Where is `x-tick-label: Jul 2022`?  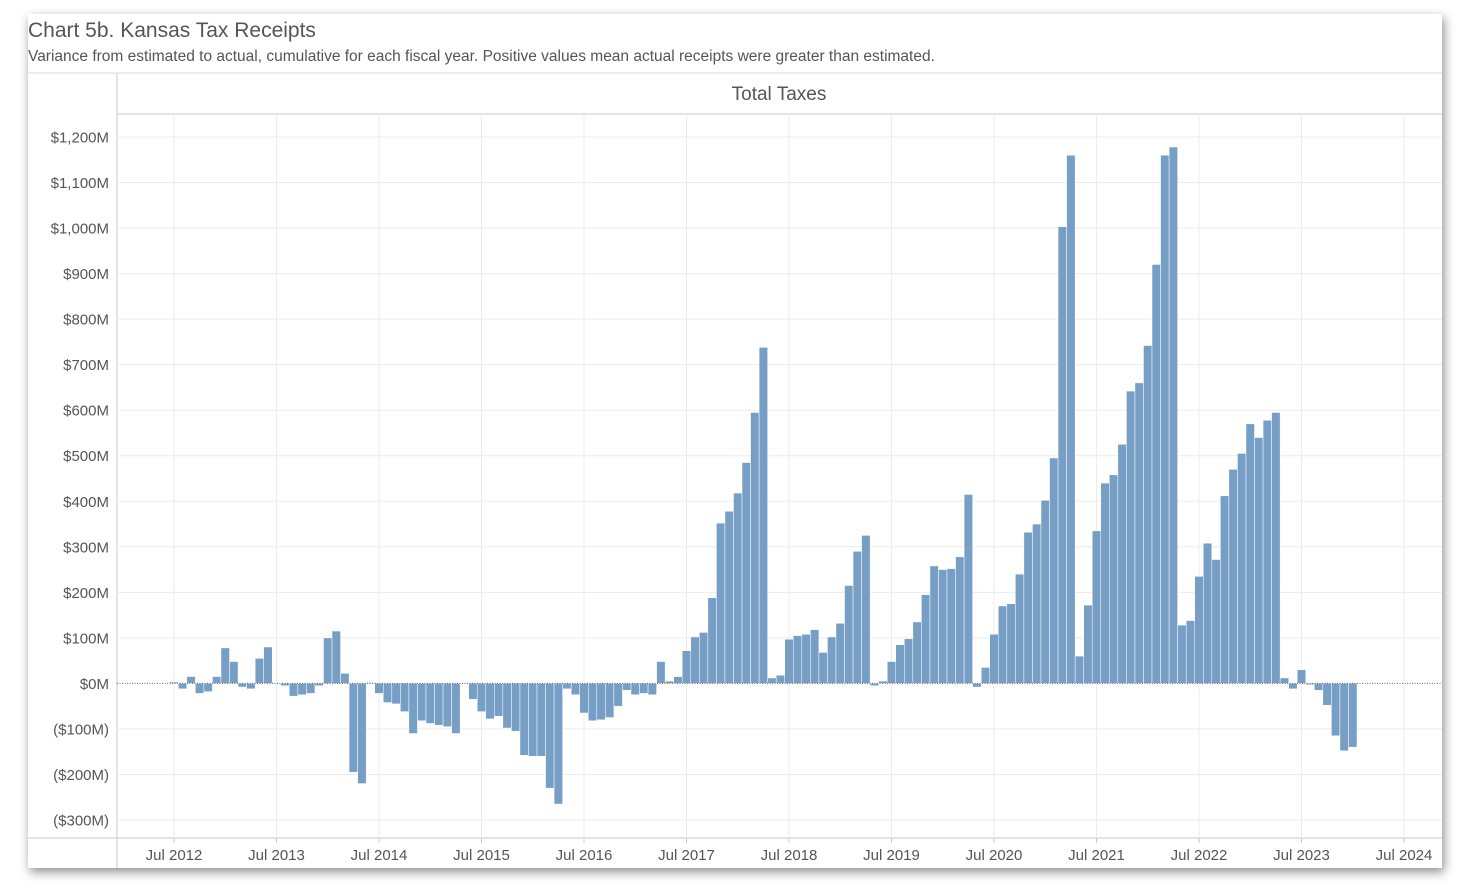
x-tick-label: Jul 2022 is located at coordinates (1199, 855).